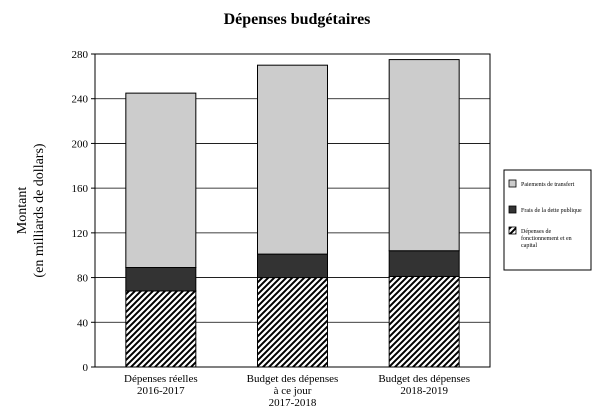  Describe the element at coordinates (551, 211) in the screenshot. I see `legend-label: Frais de la dette publique` at that location.